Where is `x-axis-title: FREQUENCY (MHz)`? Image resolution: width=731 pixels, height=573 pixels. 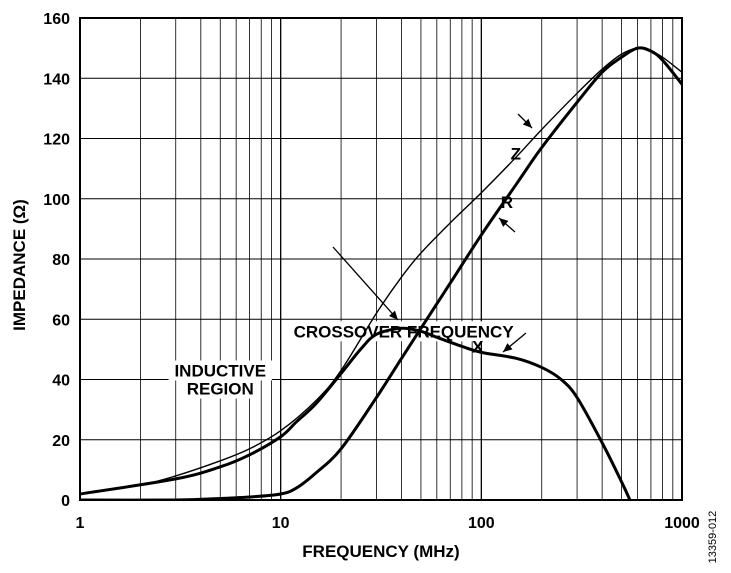 x-axis-title: FREQUENCY (MHz) is located at coordinates (380, 551).